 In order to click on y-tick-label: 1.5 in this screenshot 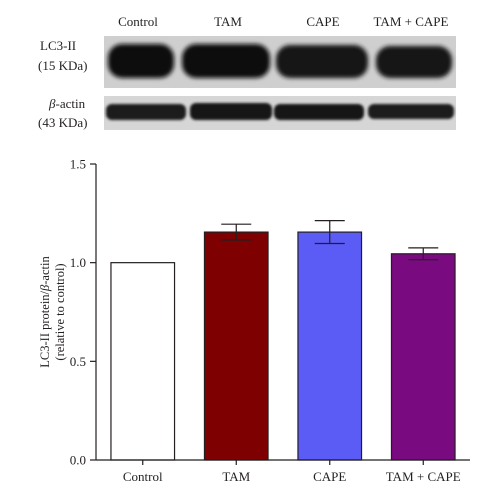, I will do `click(78, 164)`.